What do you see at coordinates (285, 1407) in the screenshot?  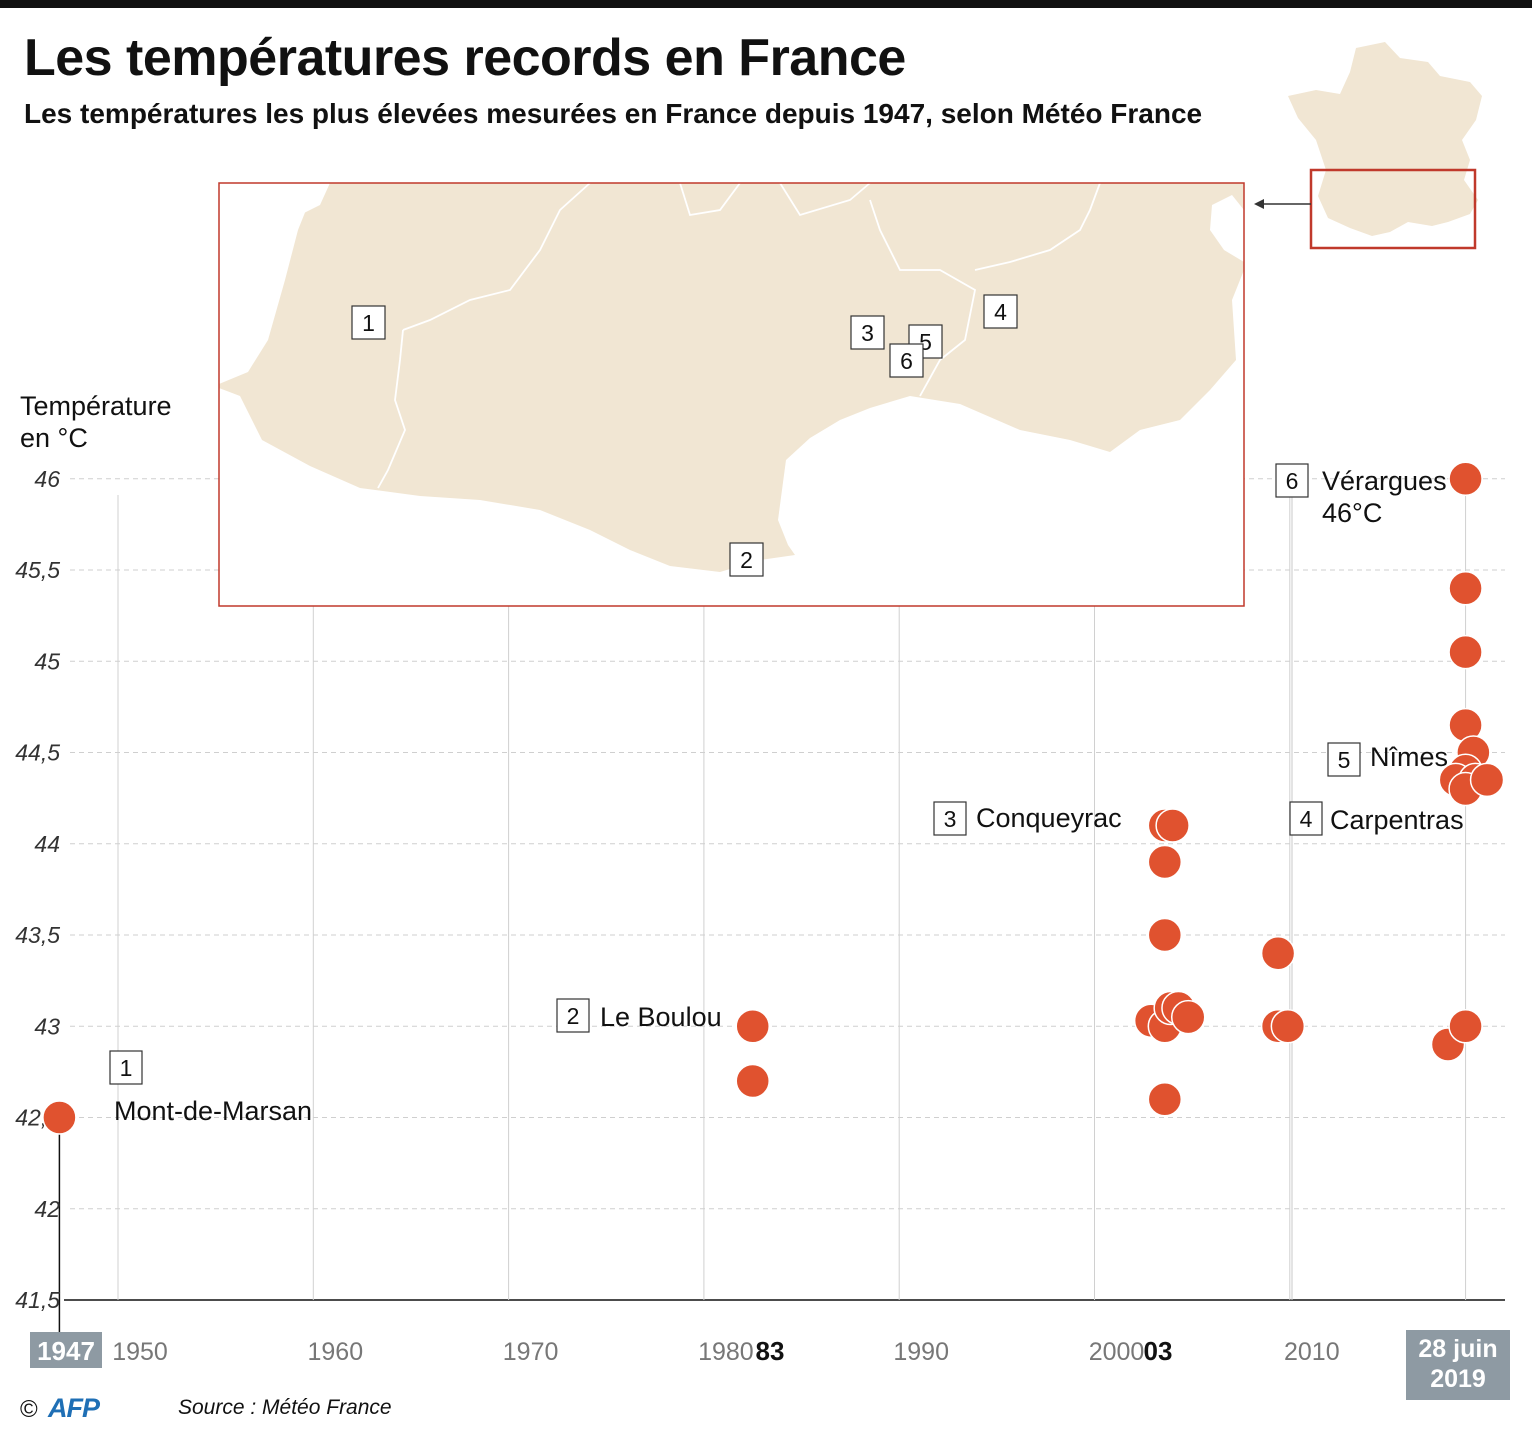 I see `source-note: Source : Météo France` at bounding box center [285, 1407].